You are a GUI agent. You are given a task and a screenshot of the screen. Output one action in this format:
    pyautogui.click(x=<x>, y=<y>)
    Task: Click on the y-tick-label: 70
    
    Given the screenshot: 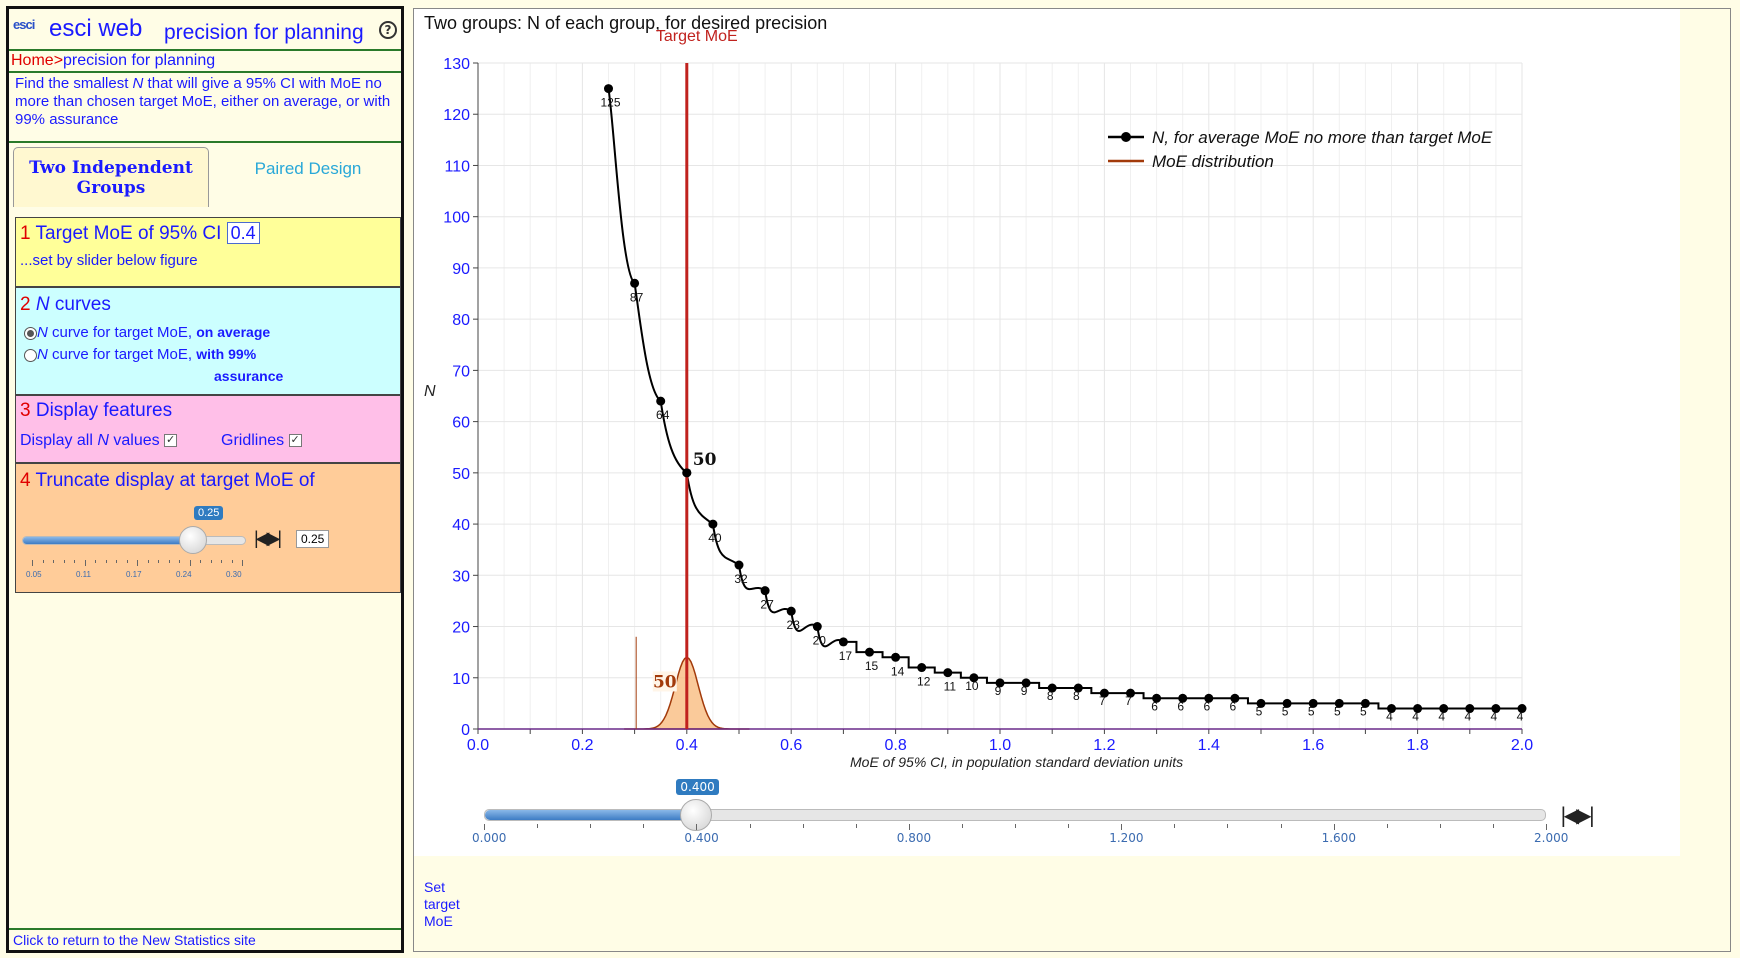 What is the action you would take?
    pyautogui.click(x=461, y=371)
    